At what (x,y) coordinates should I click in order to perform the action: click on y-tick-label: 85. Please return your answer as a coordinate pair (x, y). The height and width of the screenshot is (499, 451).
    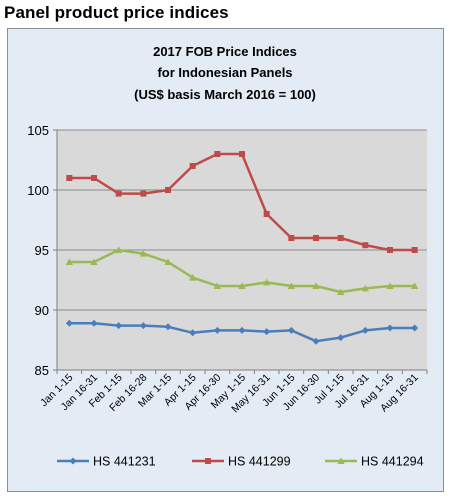
    Looking at the image, I should click on (42, 370).